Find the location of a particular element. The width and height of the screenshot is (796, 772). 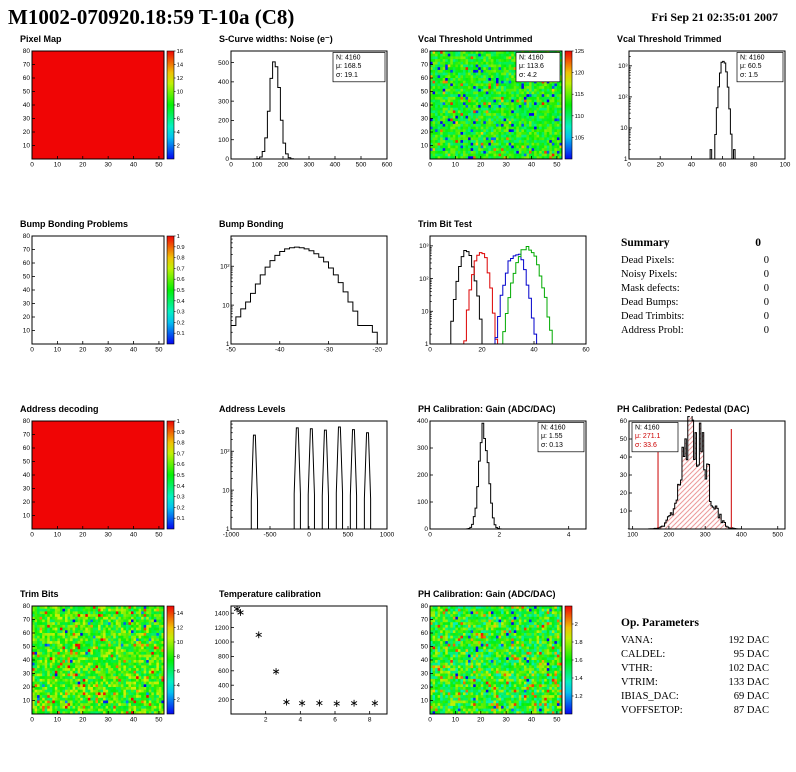

panel-ph-gain: PH Calibration: Gain (ADC/DAC) is located at coordinates (497, 494).